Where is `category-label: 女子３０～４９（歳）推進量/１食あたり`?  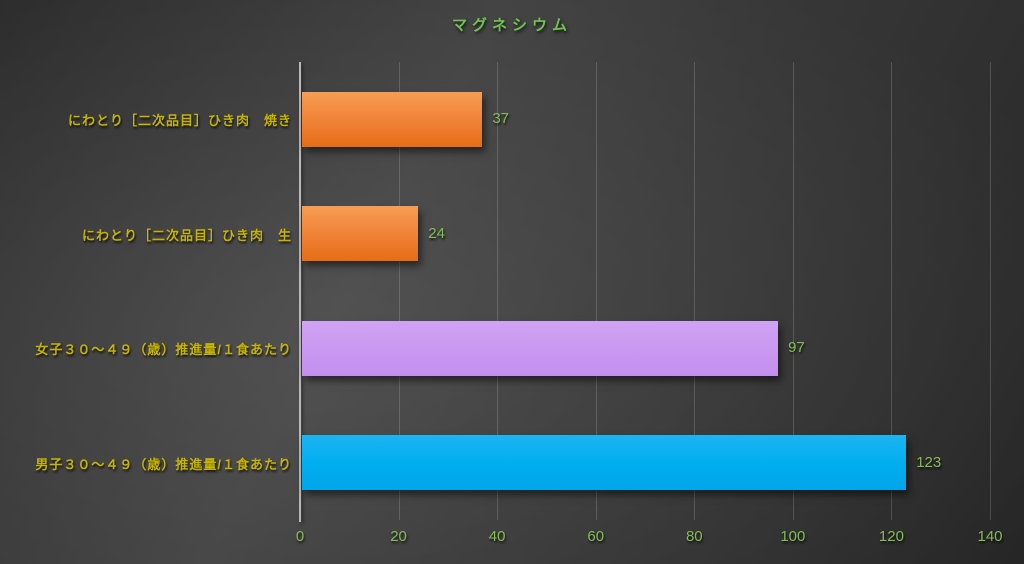
category-label: 女子３０～４９（歳）推進量/１食あたり is located at coordinates (163, 350).